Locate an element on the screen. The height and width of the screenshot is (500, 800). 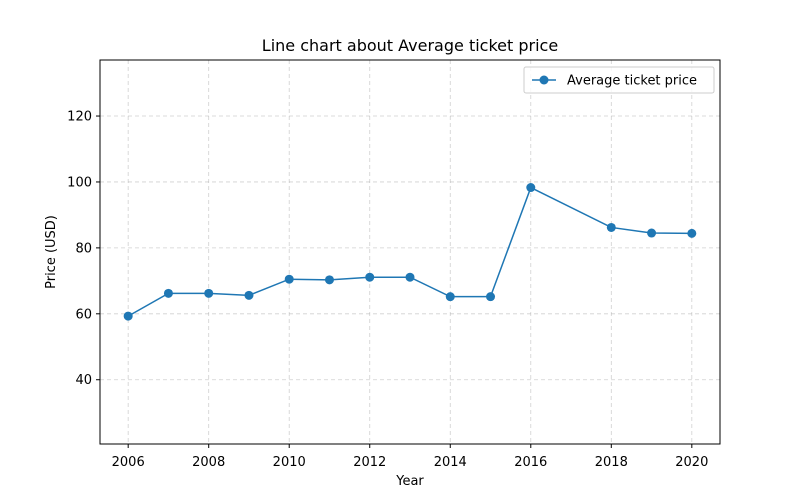
y-tick-label: 80 is located at coordinates (83, 248).